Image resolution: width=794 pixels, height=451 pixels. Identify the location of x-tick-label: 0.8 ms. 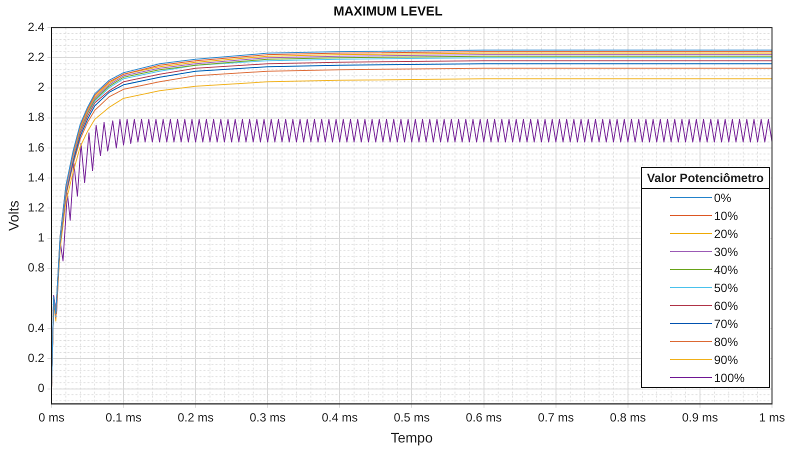
(628, 417).